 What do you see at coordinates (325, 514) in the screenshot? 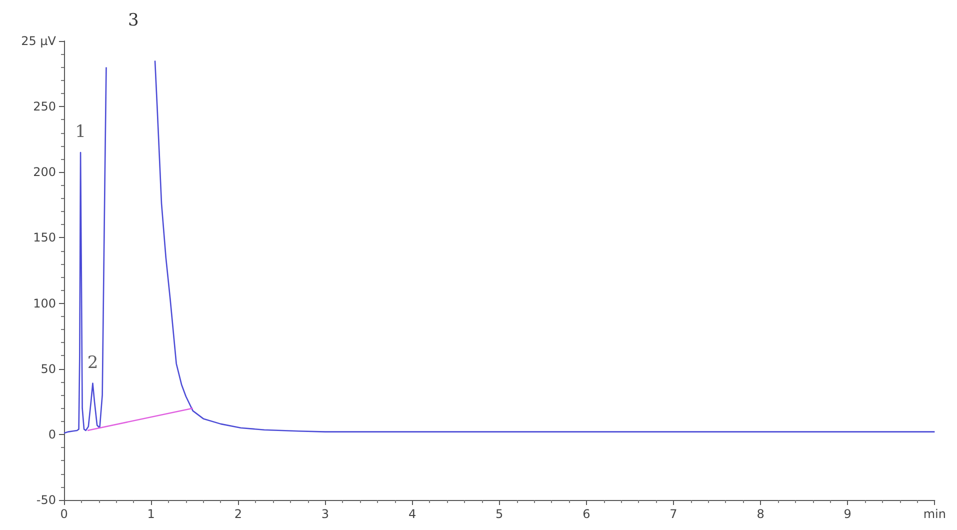
I see `x-tick-label: 3` at bounding box center [325, 514].